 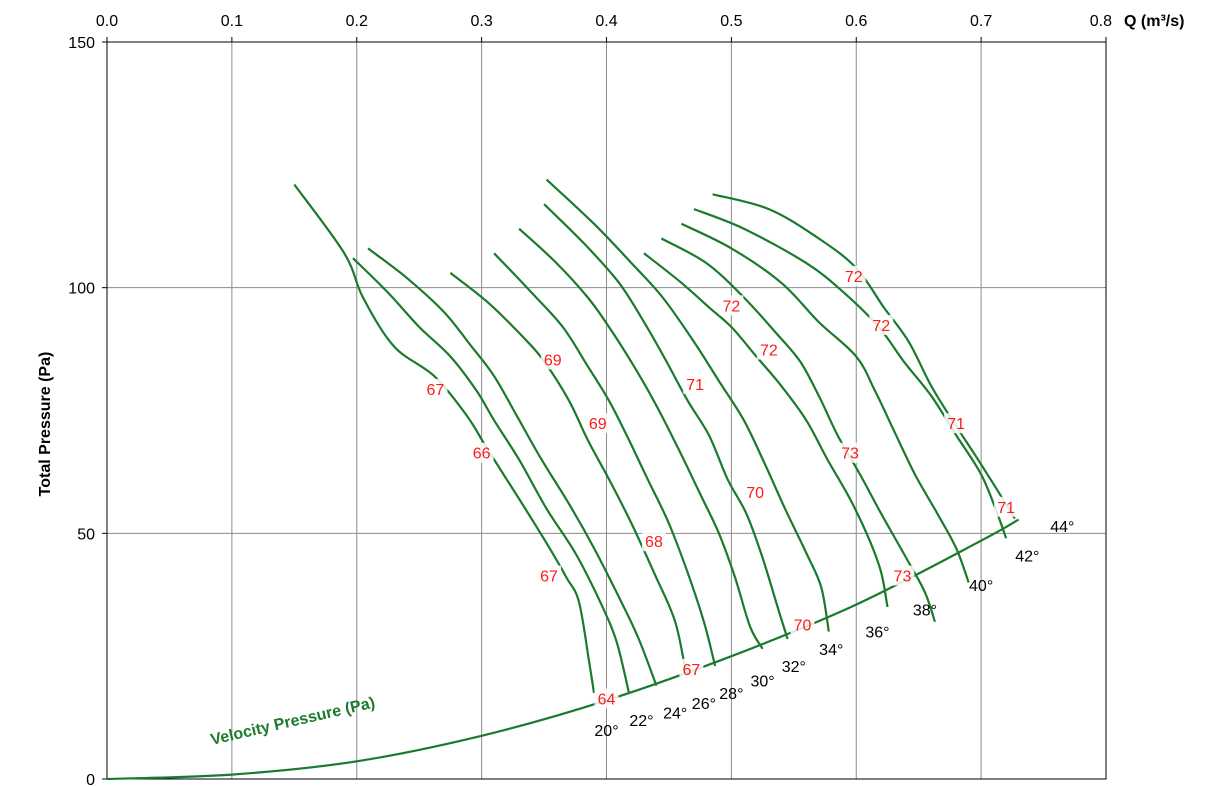 I want to click on curve-32deg, so click(x=666, y=421).